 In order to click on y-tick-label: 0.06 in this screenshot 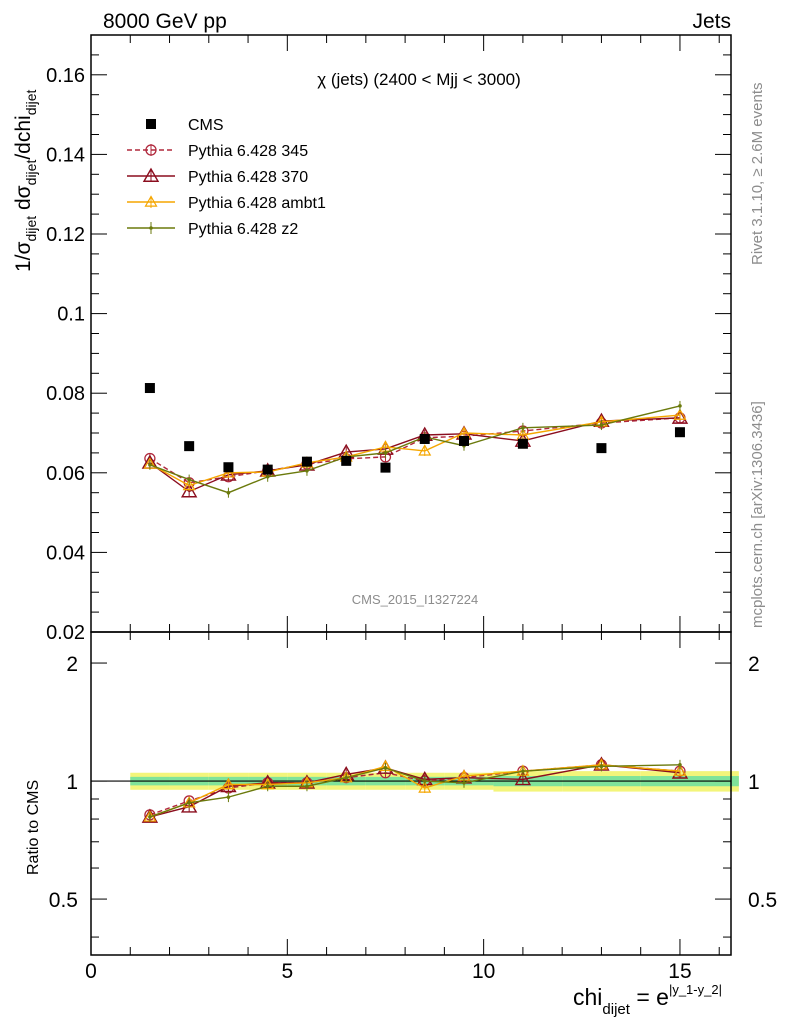, I will do `click(65, 474)`.